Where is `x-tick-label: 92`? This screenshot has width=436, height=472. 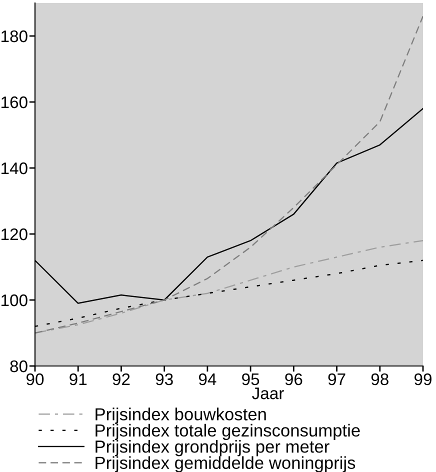
x-tick-label: 92 is located at coordinates (121, 379).